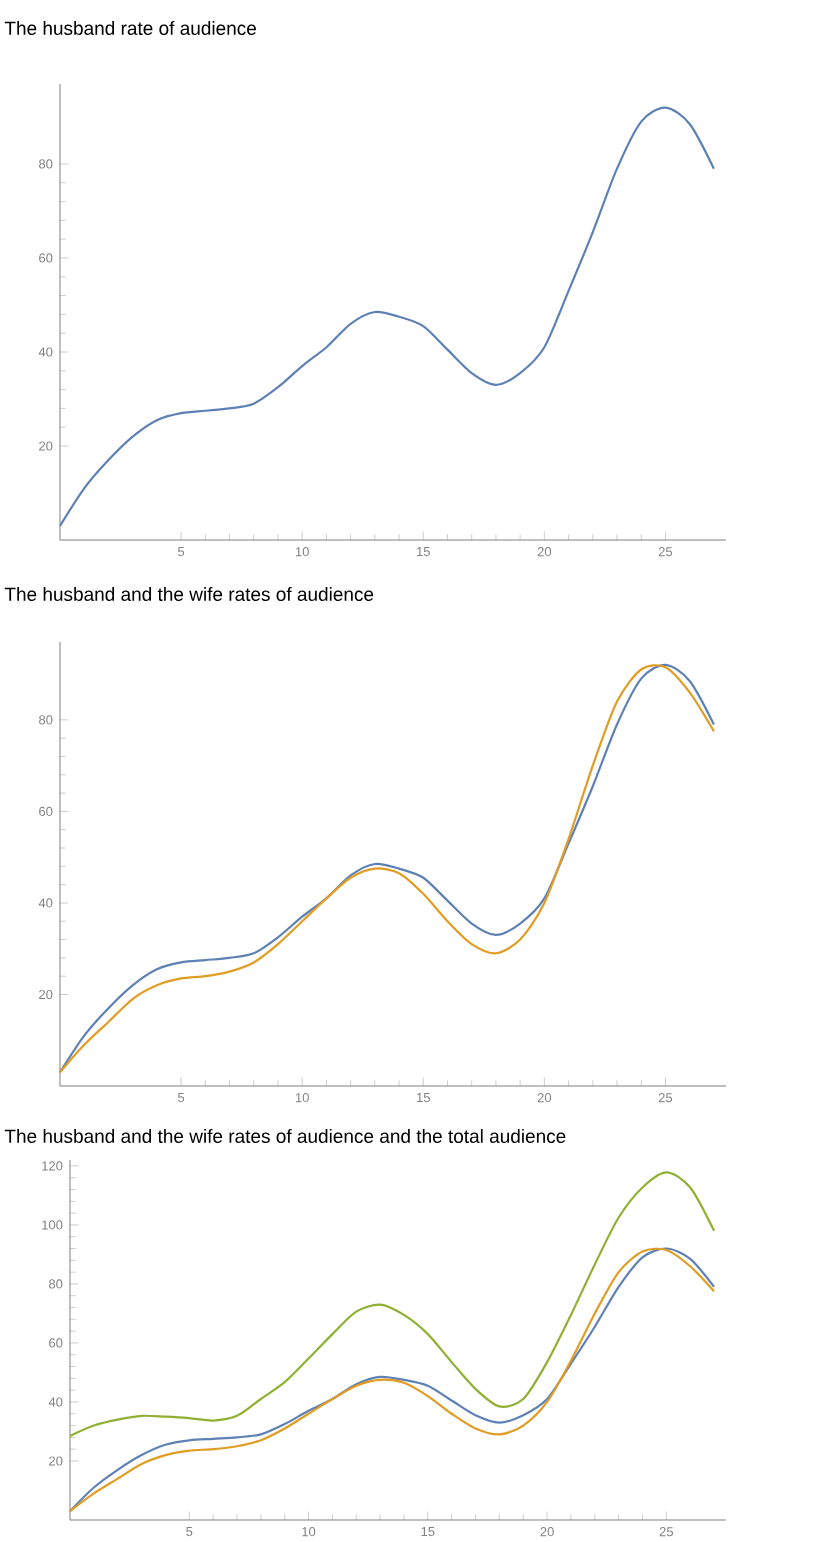  What do you see at coordinates (285, 1136) in the screenshot?
I see `chart-title: The husband and the wife rates of audience and the total audience` at bounding box center [285, 1136].